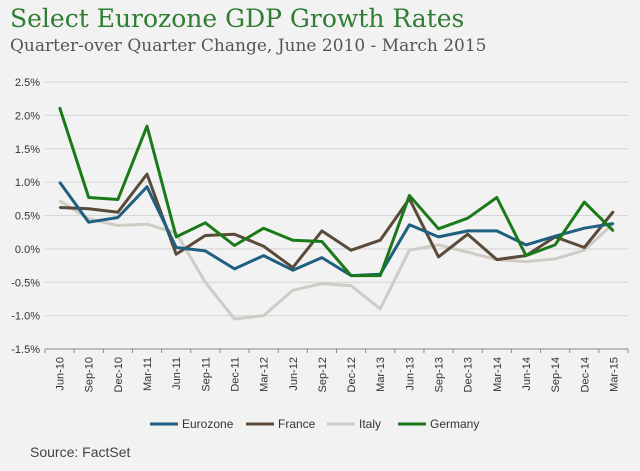 The width and height of the screenshot is (640, 471). I want to click on y-axis: -1.5% -1.0% -0.5% 0.0% 0.5% 1.0% 1.5% 2.0% 2.5%, so click(25, 216).